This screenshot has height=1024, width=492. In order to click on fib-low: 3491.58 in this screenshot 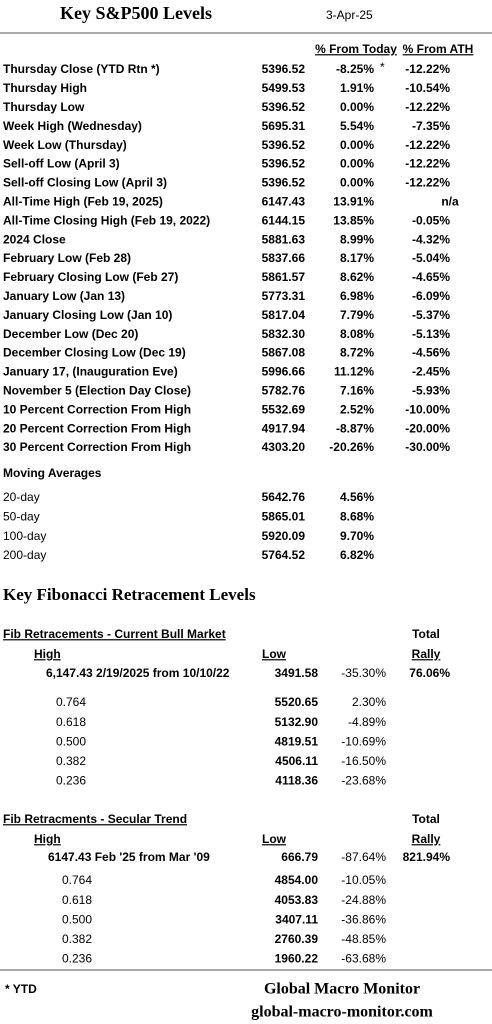, I will do `click(297, 673)`.